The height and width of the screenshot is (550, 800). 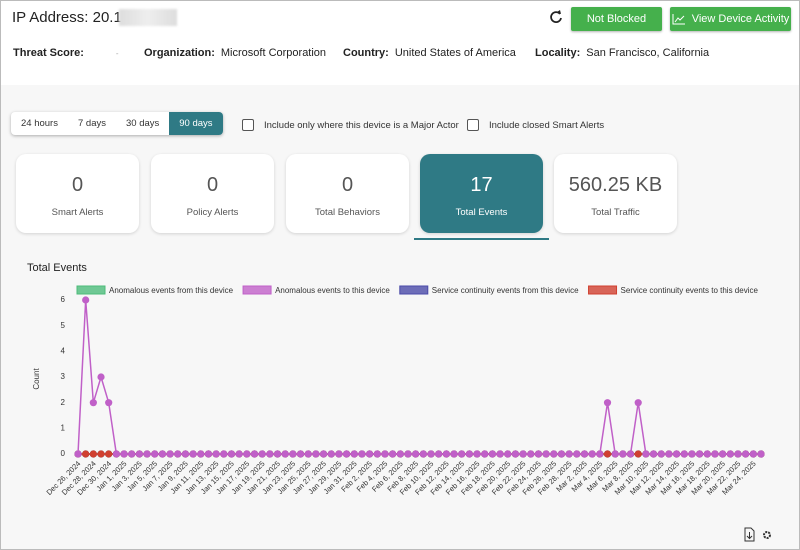 What do you see at coordinates (63, 376) in the screenshot?
I see `y-tick-label: 3` at bounding box center [63, 376].